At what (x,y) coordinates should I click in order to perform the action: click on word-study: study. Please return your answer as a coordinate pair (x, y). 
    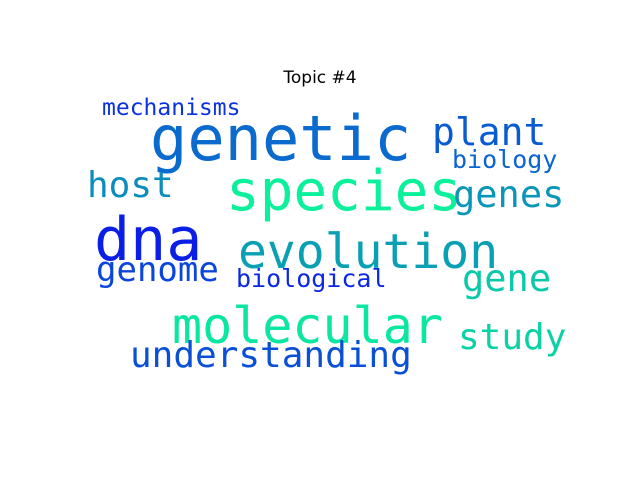
    Looking at the image, I should click on (512, 337).